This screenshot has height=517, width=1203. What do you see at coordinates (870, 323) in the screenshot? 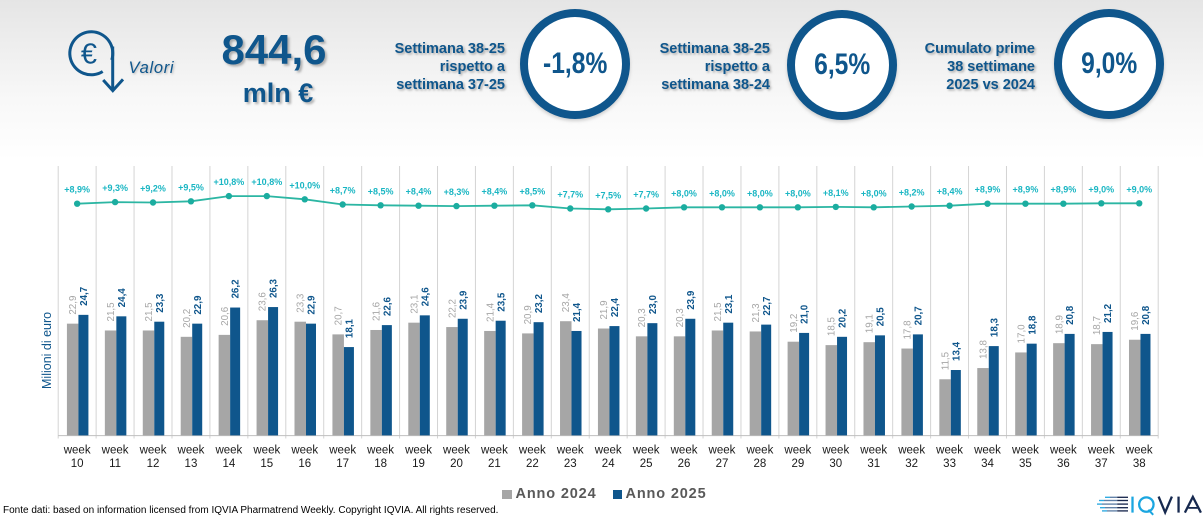
I see `svg-text: 19,1` at bounding box center [870, 323].